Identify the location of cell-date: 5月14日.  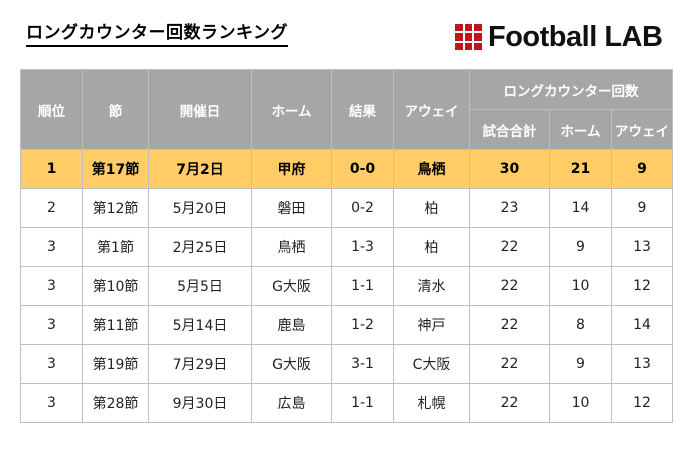
(200, 325).